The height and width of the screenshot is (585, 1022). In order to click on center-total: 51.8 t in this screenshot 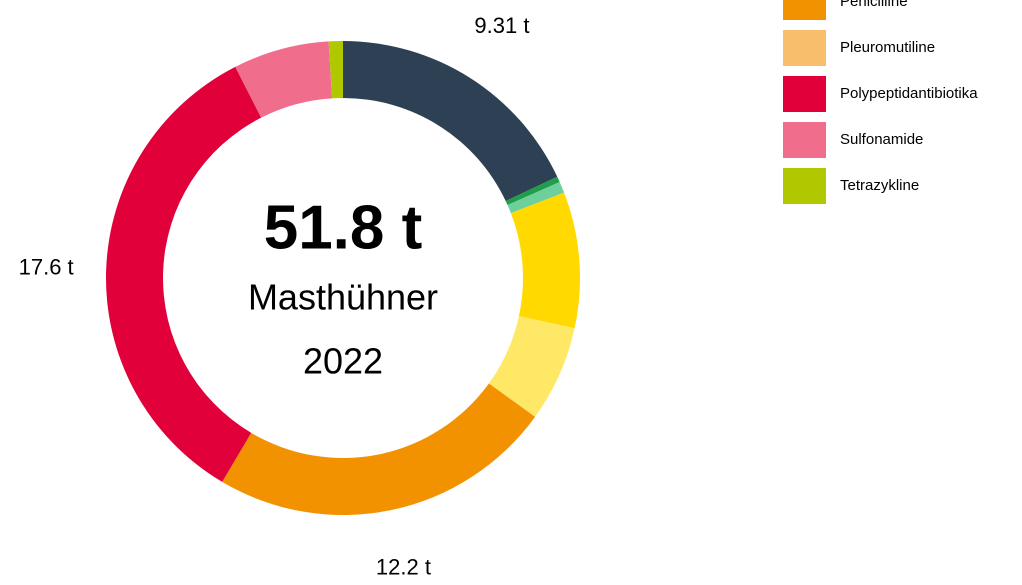, I will do `click(343, 227)`.